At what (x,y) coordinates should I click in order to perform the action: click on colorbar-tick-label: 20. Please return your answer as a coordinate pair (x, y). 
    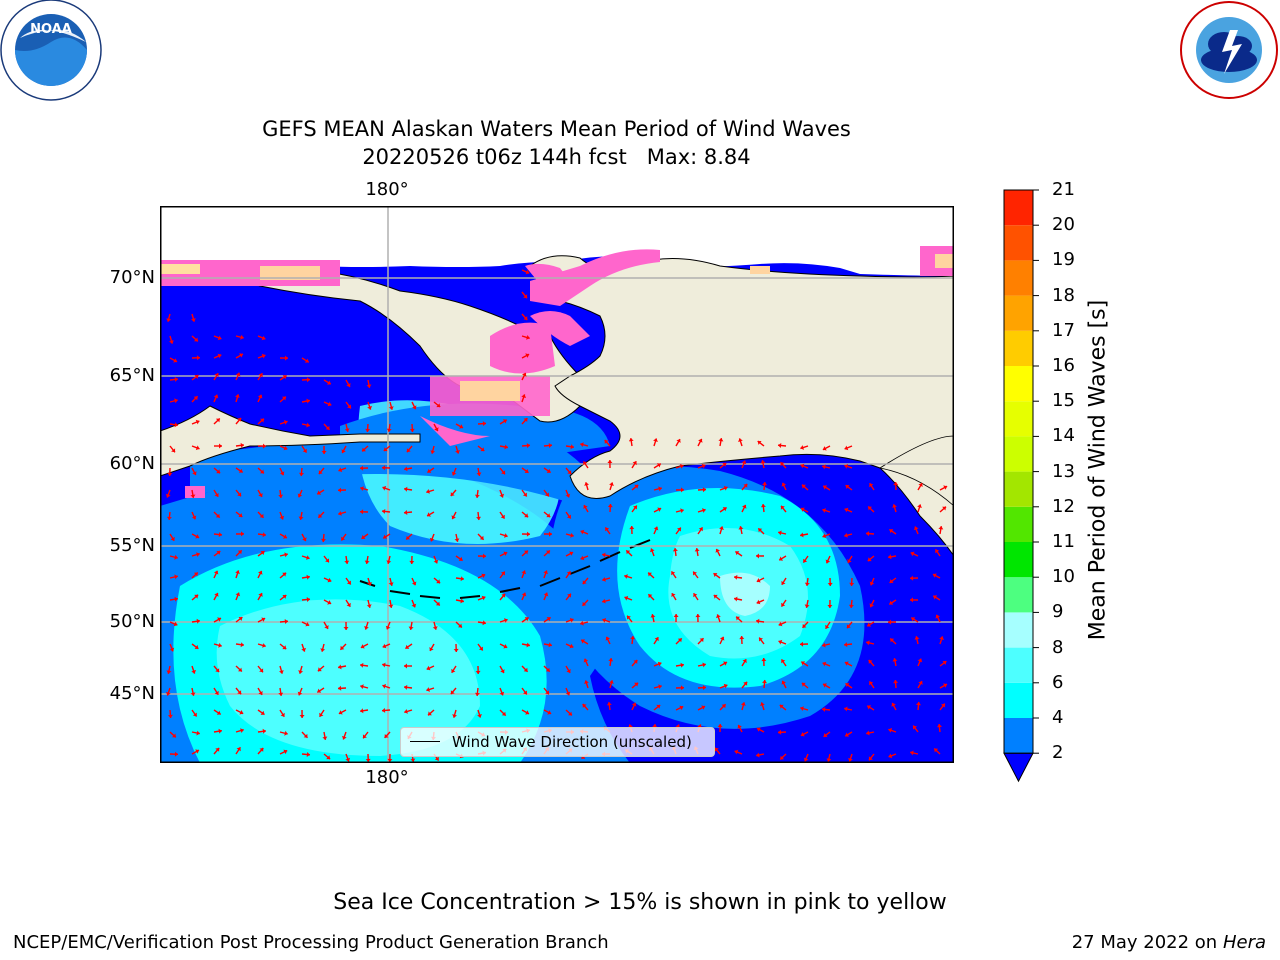
    Looking at the image, I should click on (1063, 225).